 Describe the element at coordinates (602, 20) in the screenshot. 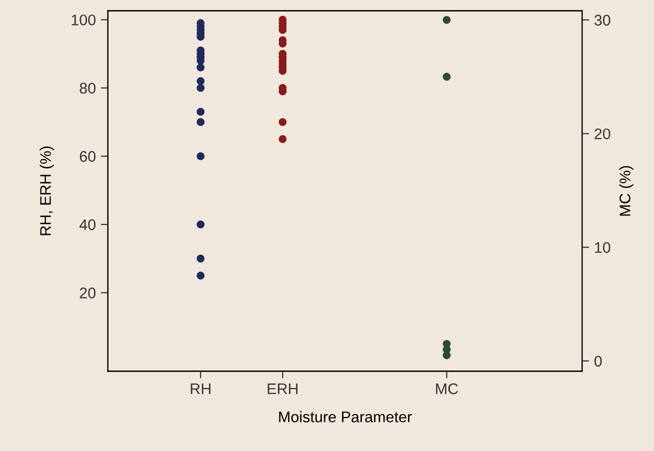

I see `y2-tick-label: 30` at that location.